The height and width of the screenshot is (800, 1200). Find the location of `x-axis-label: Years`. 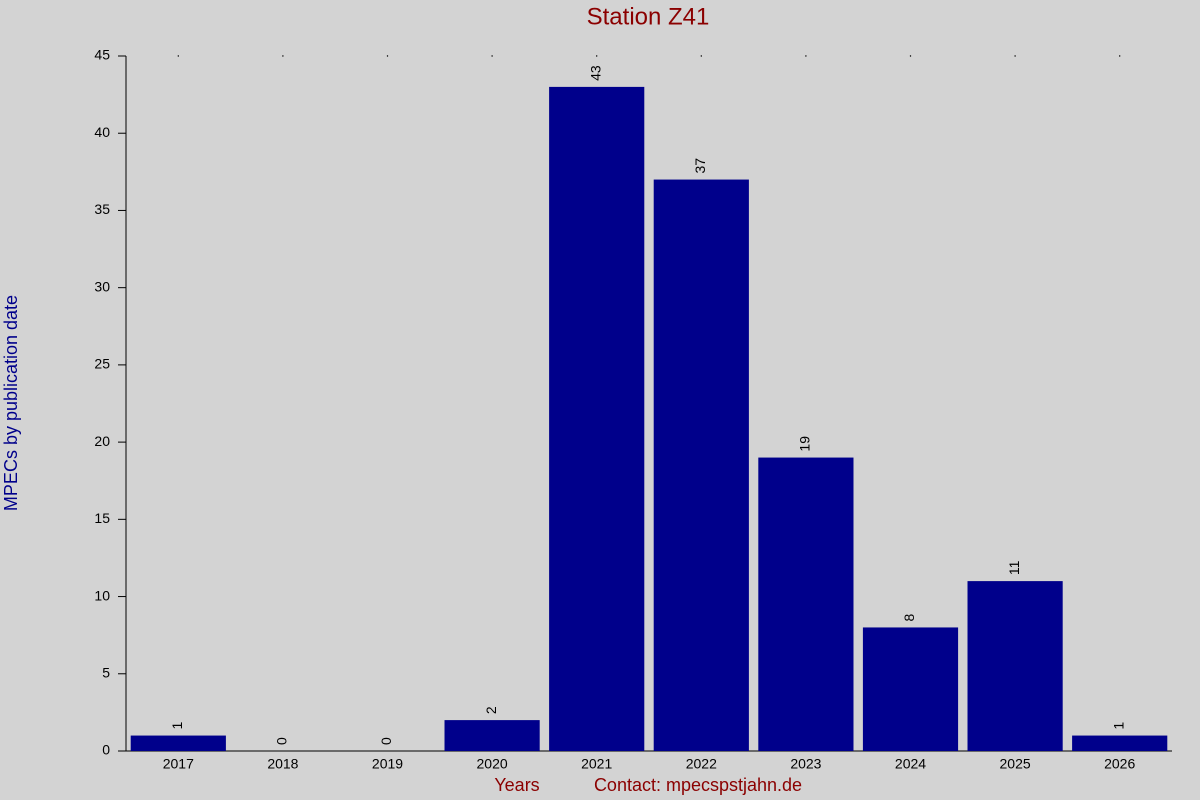

x-axis-label: Years is located at coordinates (516, 785).